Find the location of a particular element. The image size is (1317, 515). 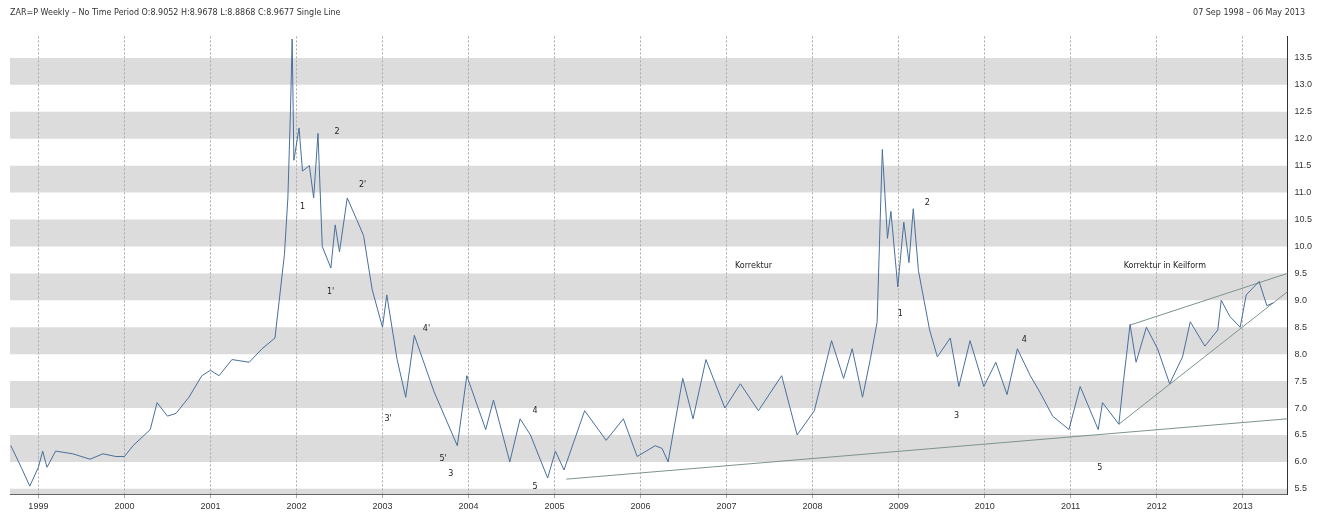

x-tick-label: 2001 is located at coordinates (210, 506).